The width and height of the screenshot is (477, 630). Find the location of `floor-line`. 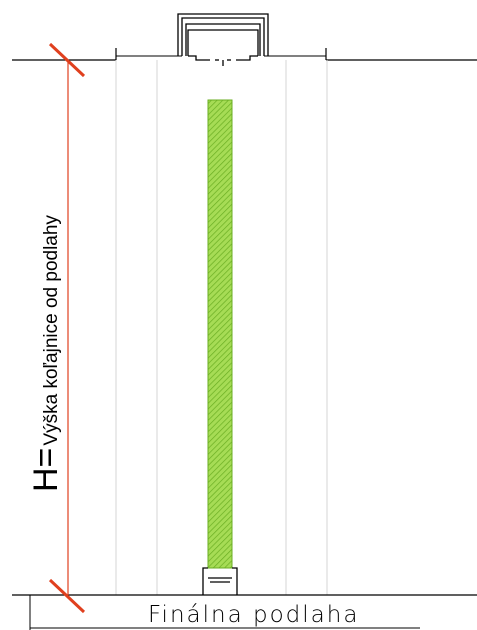

floor-line is located at coordinates (244, 612).